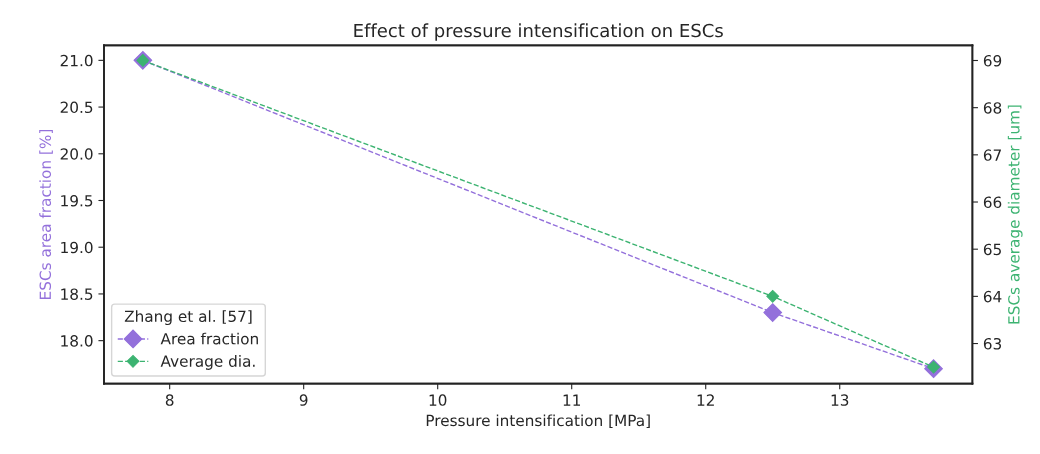 The width and height of the screenshot is (1040, 454). What do you see at coordinates (1015, 214) in the screenshot?
I see `y2-axis-title: ESCs average diameter [um]` at bounding box center [1015, 214].